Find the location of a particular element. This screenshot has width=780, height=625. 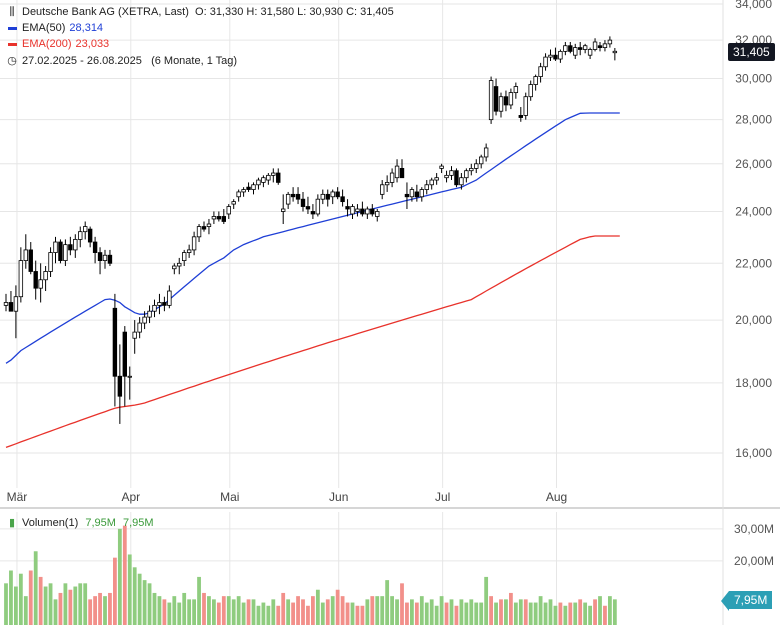

price-tick-label: 18,000 is located at coordinates (753, 383).